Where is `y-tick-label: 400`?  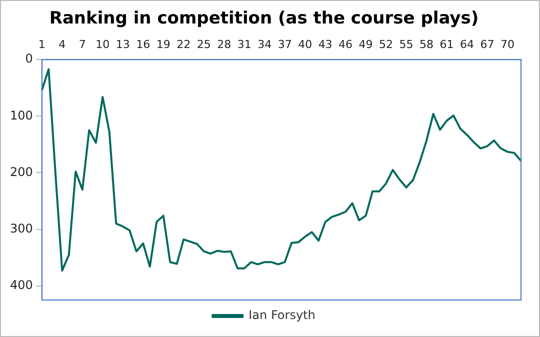
y-tick-label: 400 is located at coordinates (21, 285).